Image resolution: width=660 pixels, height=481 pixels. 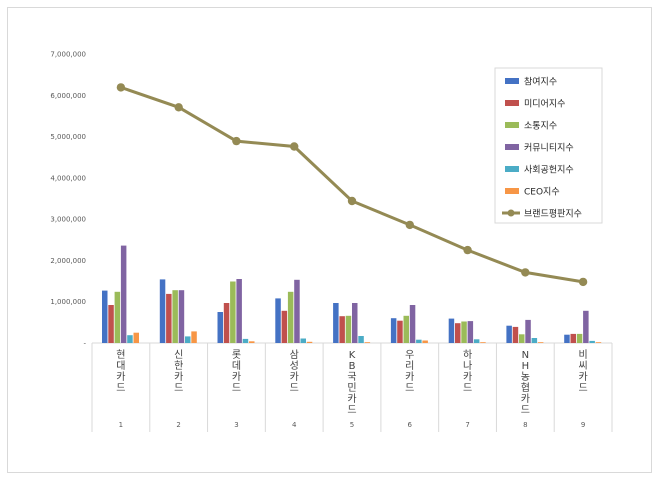 What do you see at coordinates (586, 326) in the screenshot?
I see `bar-커뮤니티지수-9` at bounding box center [586, 326].